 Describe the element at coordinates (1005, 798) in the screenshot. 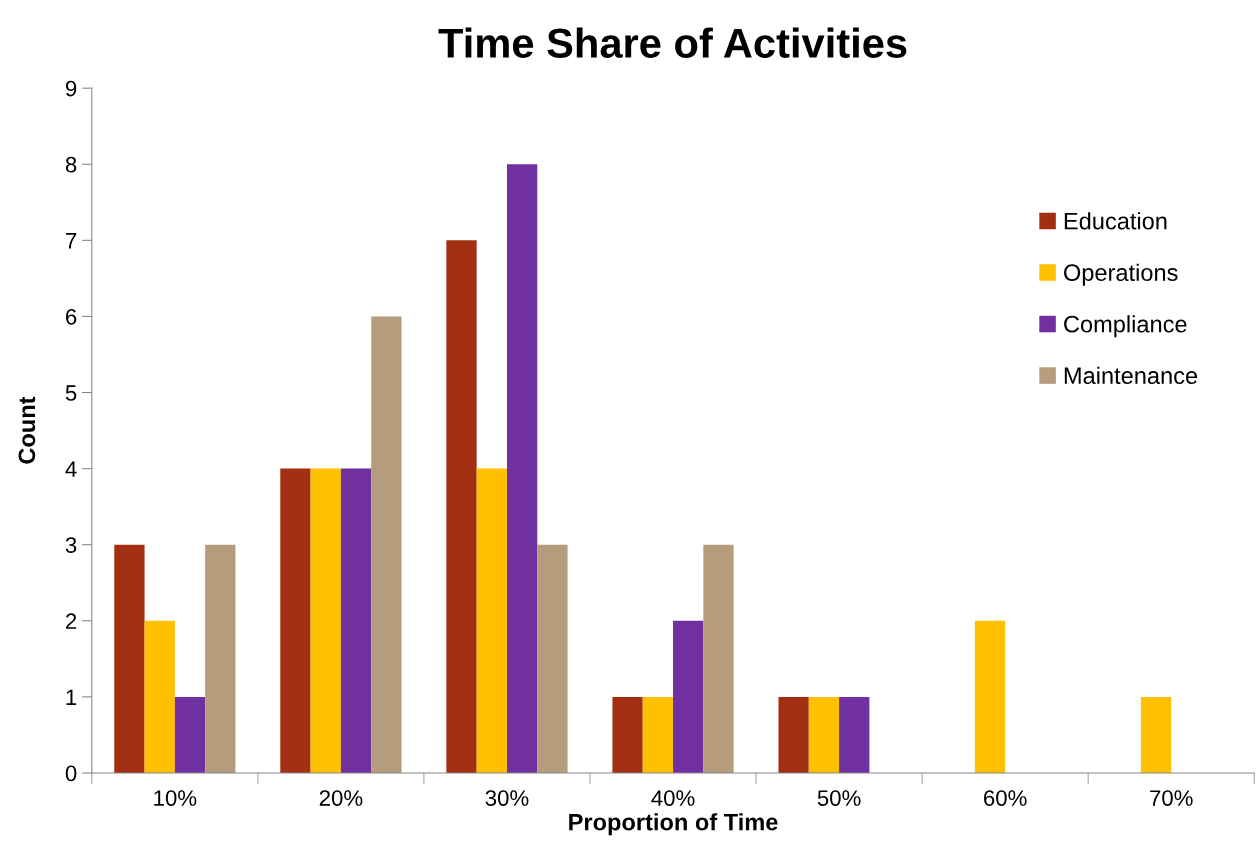

I see `x-tick-label: 60%` at that location.